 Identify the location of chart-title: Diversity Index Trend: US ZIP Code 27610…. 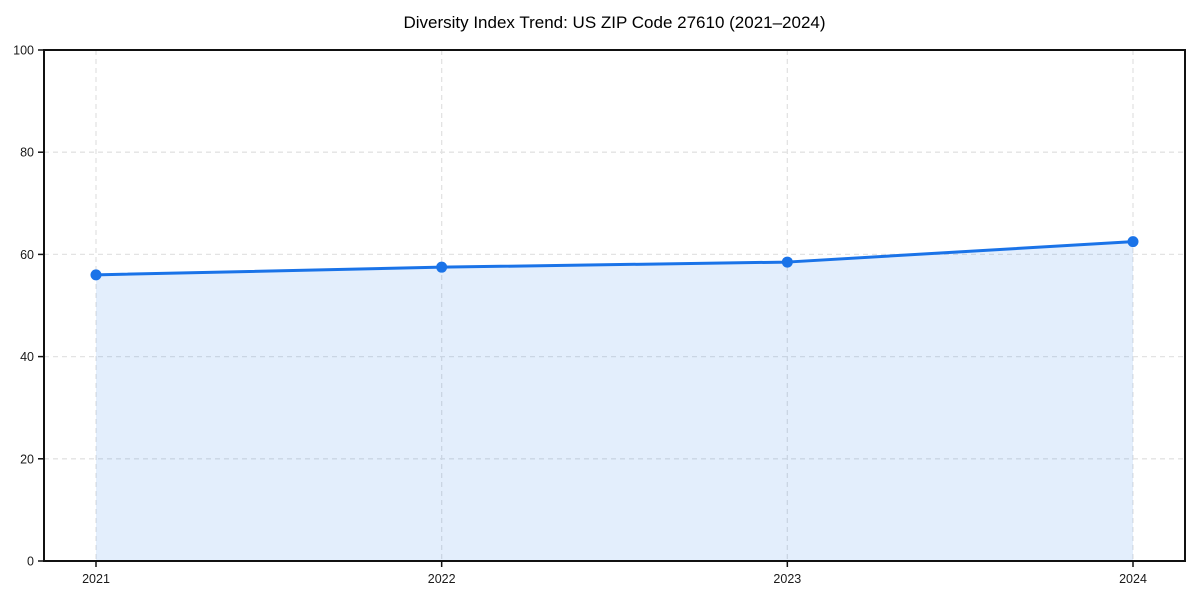
(614, 22).